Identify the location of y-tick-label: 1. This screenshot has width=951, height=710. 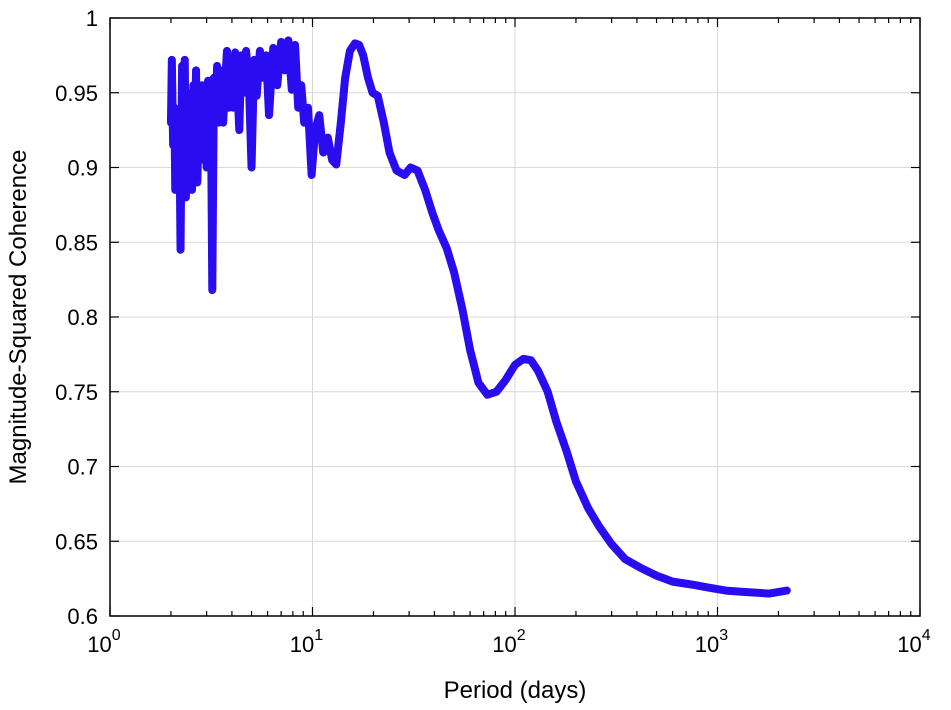
(92, 18).